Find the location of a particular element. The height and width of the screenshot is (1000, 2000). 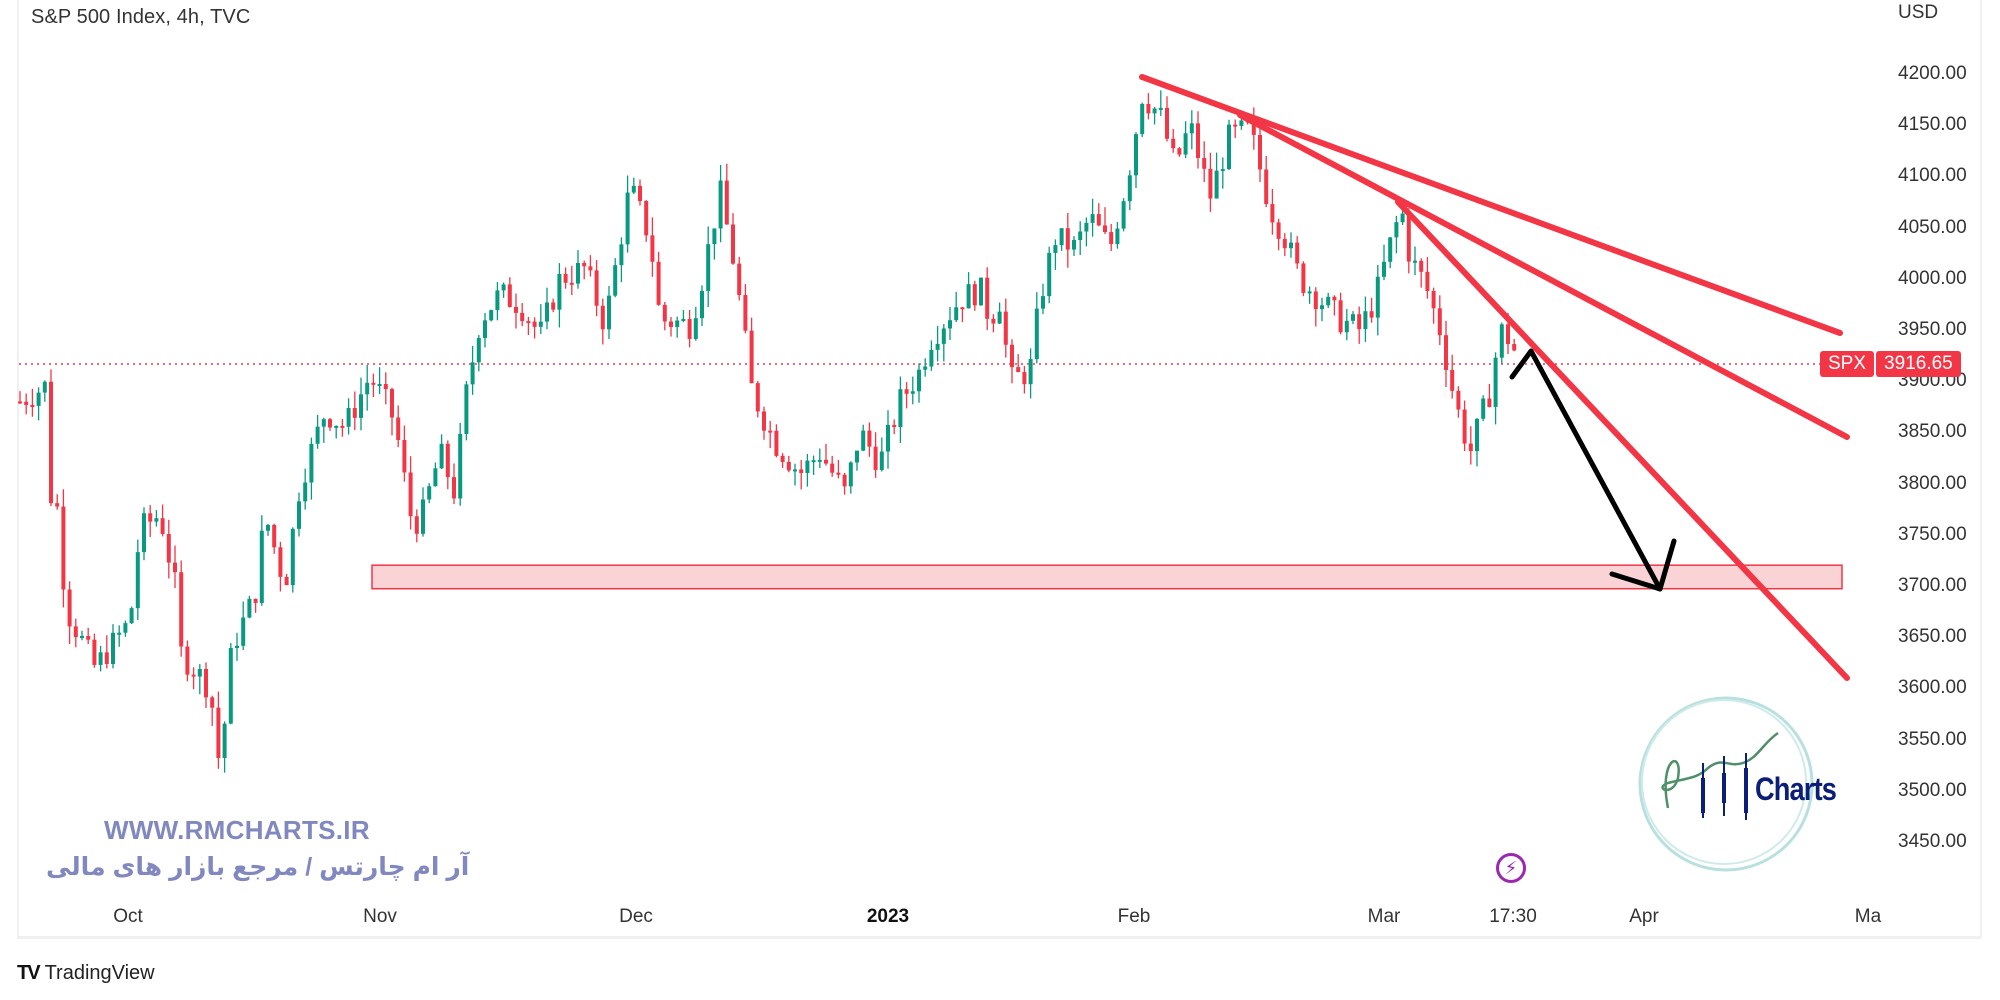

price-tick: 4150.00 is located at coordinates (1932, 124).